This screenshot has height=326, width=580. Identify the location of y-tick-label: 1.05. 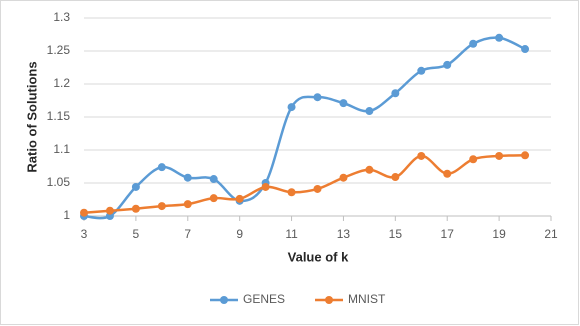
(59, 182).